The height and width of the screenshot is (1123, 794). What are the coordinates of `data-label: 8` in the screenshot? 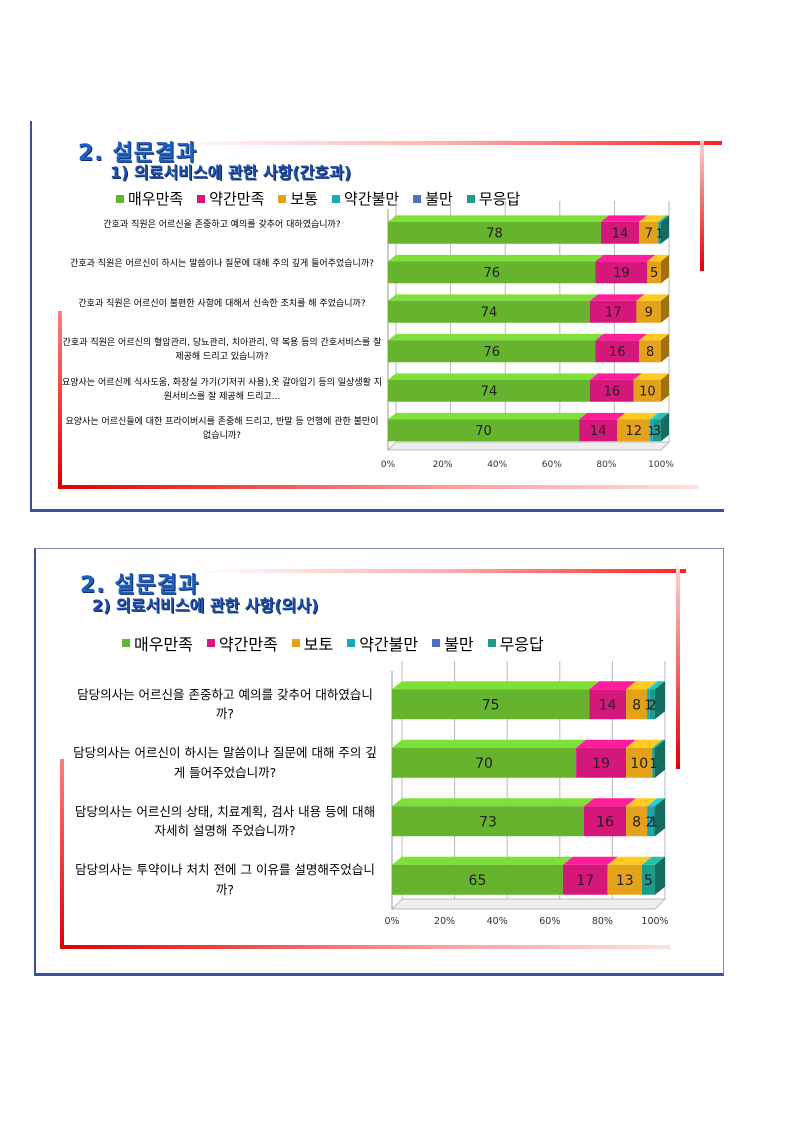 It's located at (650, 352).